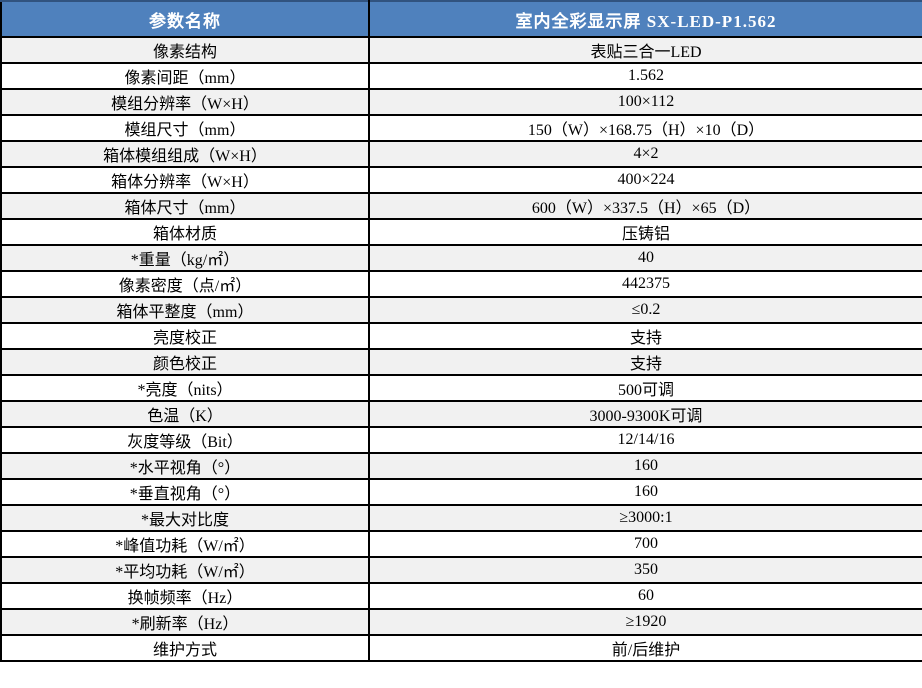 This screenshot has height=688, width=922. What do you see at coordinates (645, 154) in the screenshot?
I see `value-cell: 4×2` at bounding box center [645, 154].